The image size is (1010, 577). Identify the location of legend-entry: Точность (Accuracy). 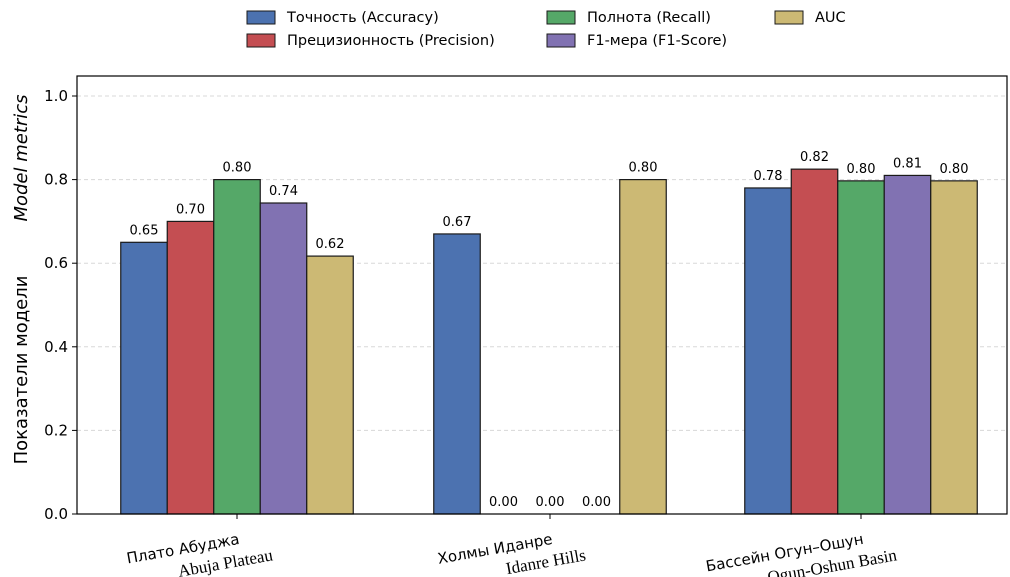
(362, 18).